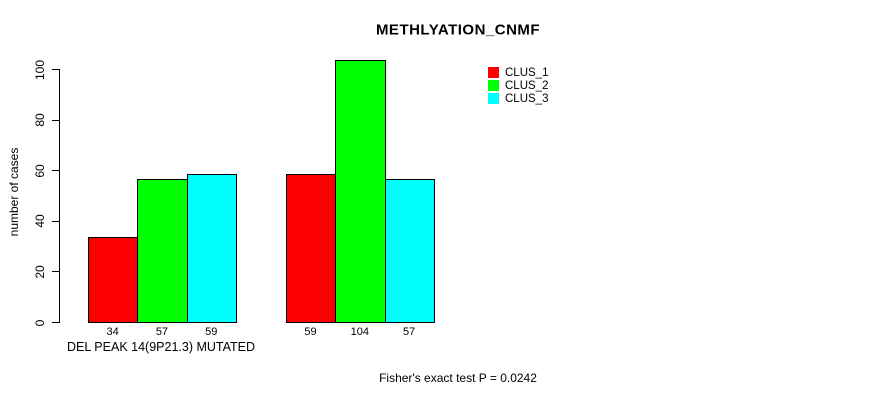  Describe the element at coordinates (14, 192) in the screenshot. I see `y-axis-label: number of cases` at that location.